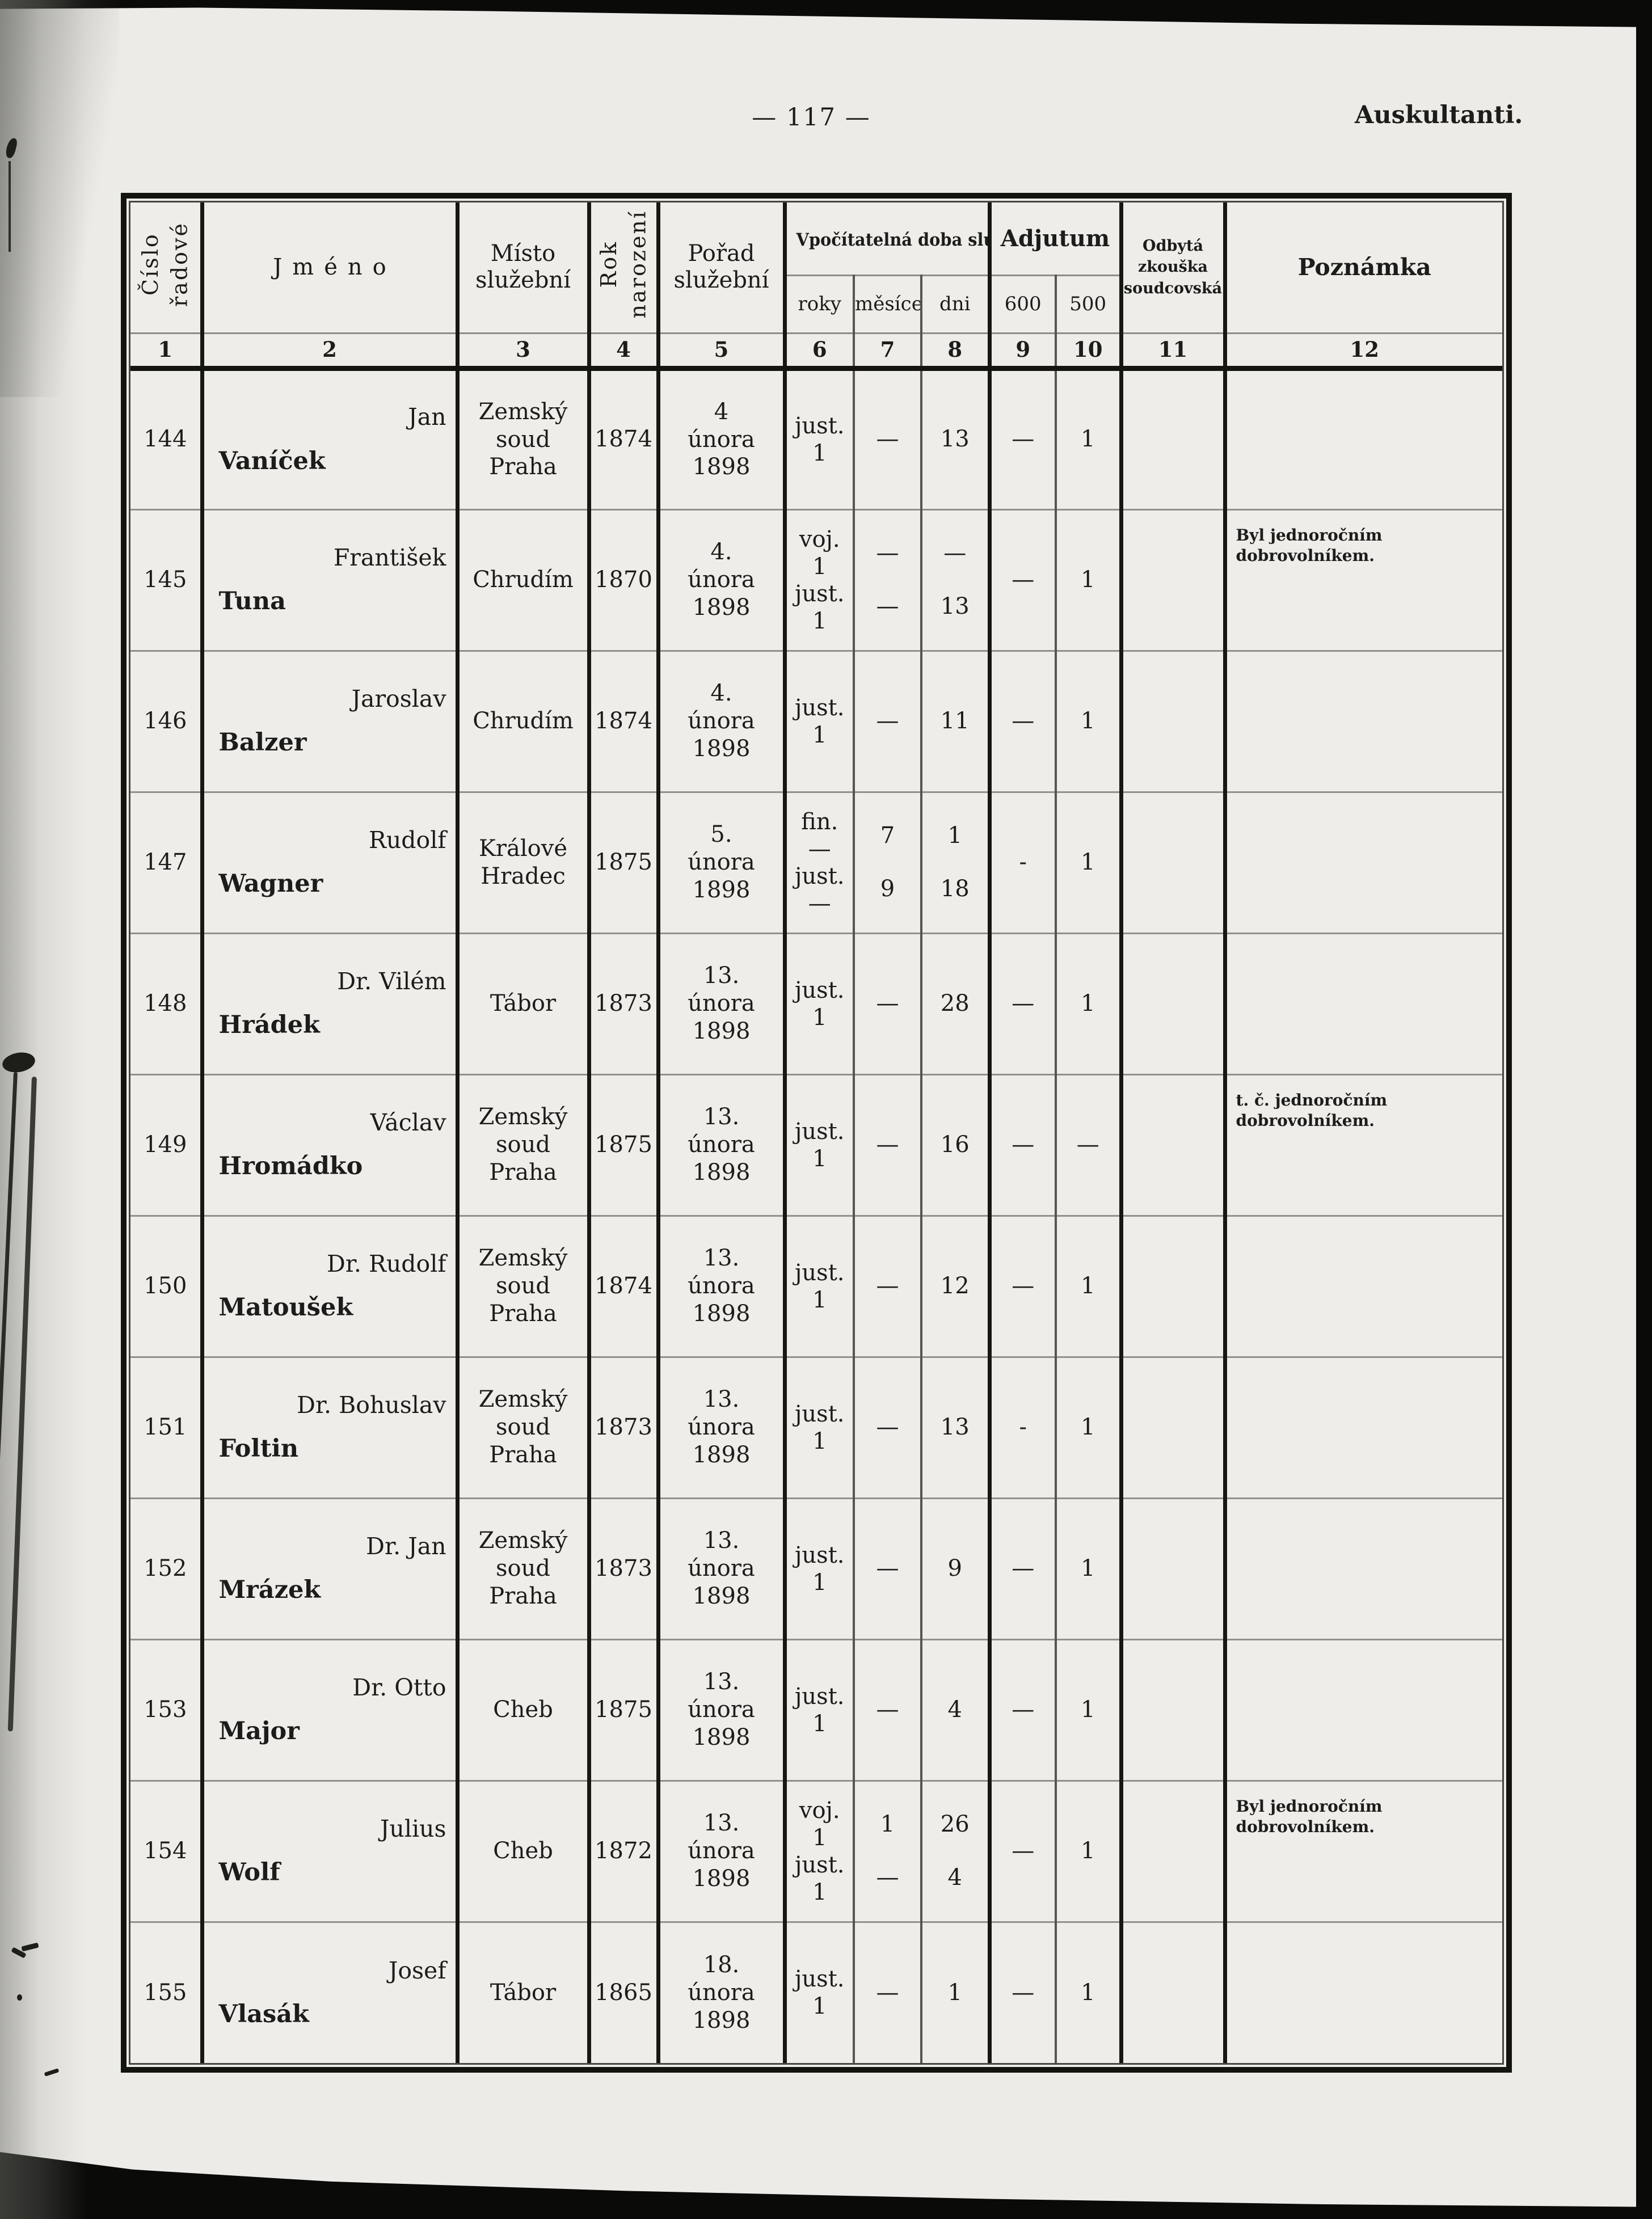 This screenshot has width=1652, height=2219. Describe the element at coordinates (720, 268) in the screenshot. I see `header-porad-sluzebni: Pořad služební` at that location.